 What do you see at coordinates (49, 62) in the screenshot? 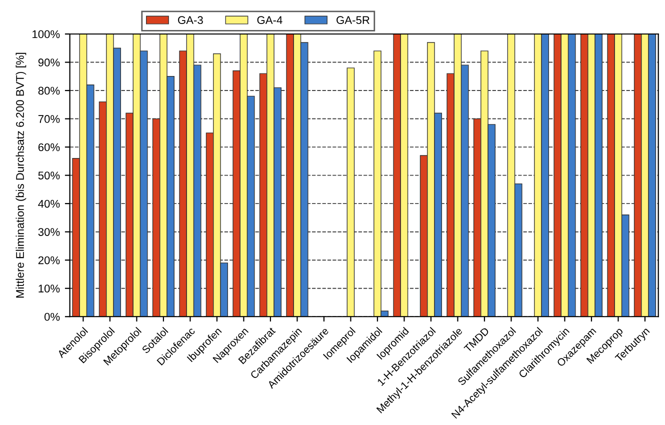
I see `y-tick-label: 90%` at bounding box center [49, 62].